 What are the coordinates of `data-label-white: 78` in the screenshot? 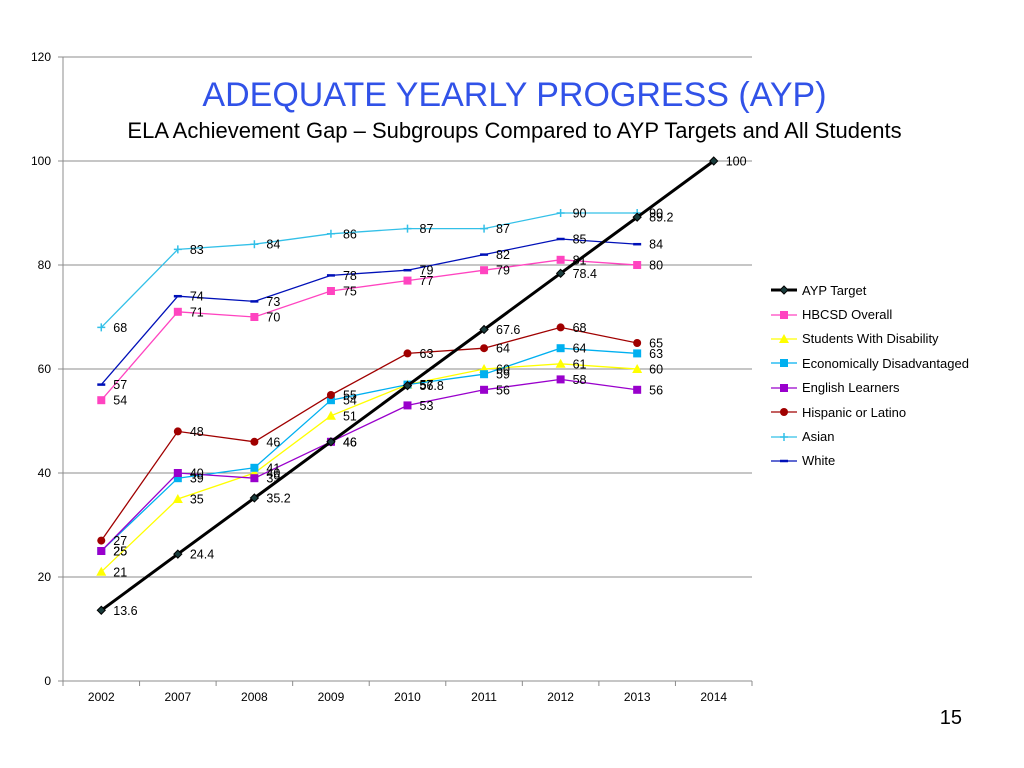 It's located at (350, 276).